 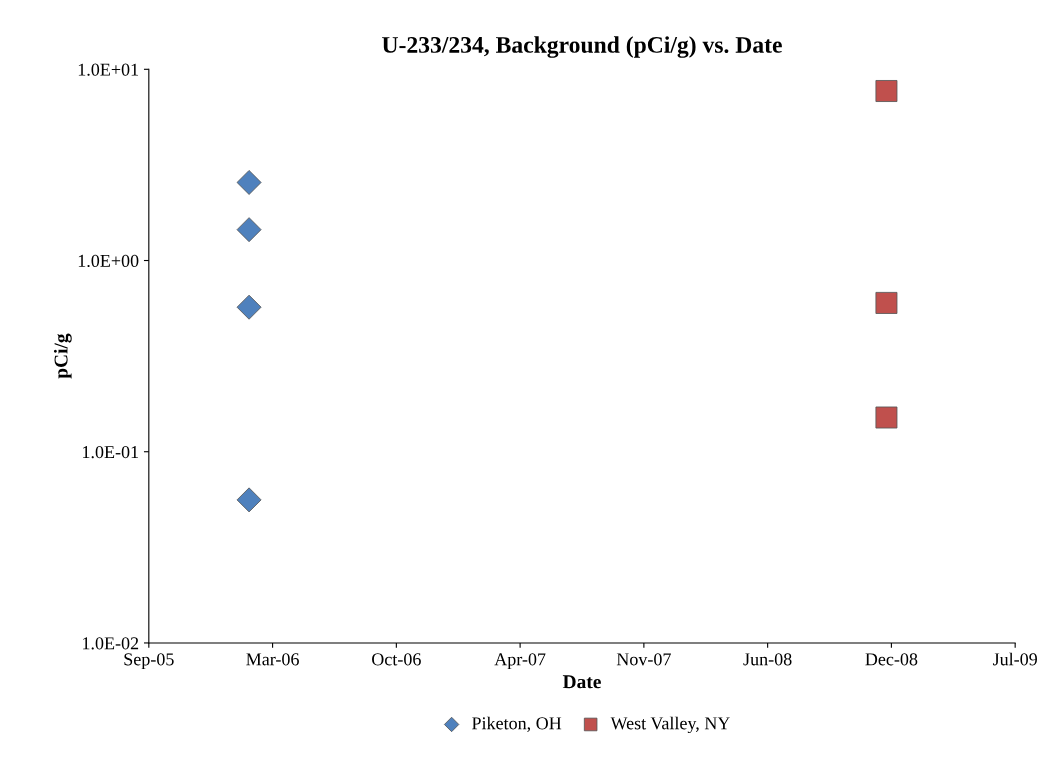 What do you see at coordinates (396, 659) in the screenshot?
I see `x-tick-label: Oct-06` at bounding box center [396, 659].